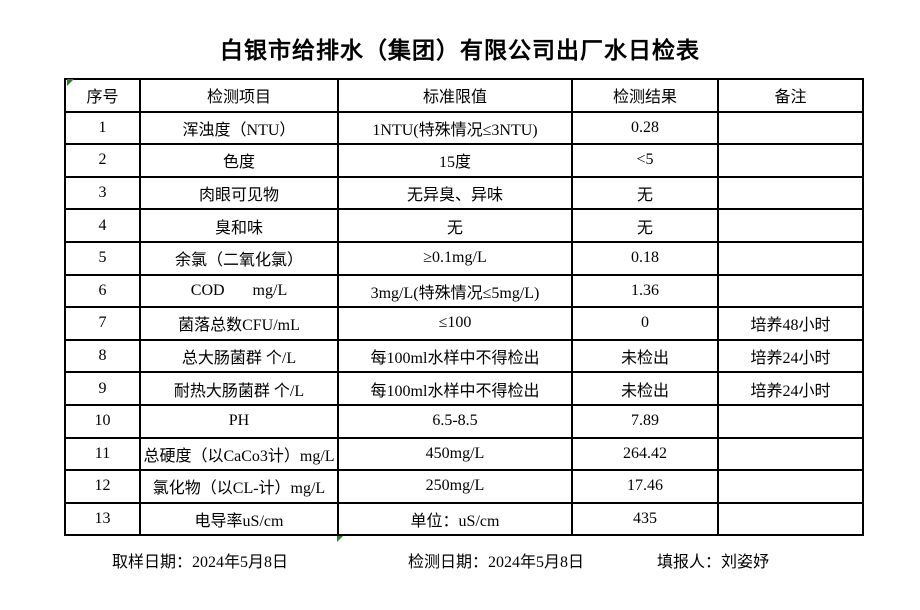 This screenshot has height=610, width=920. Describe the element at coordinates (102, 128) in the screenshot. I see `cell-index: 1` at that location.